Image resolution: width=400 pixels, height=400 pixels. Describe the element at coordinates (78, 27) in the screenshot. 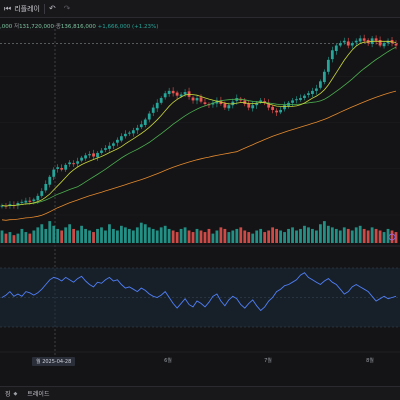

I see `legend-close-value: 136,816,000` at that location.